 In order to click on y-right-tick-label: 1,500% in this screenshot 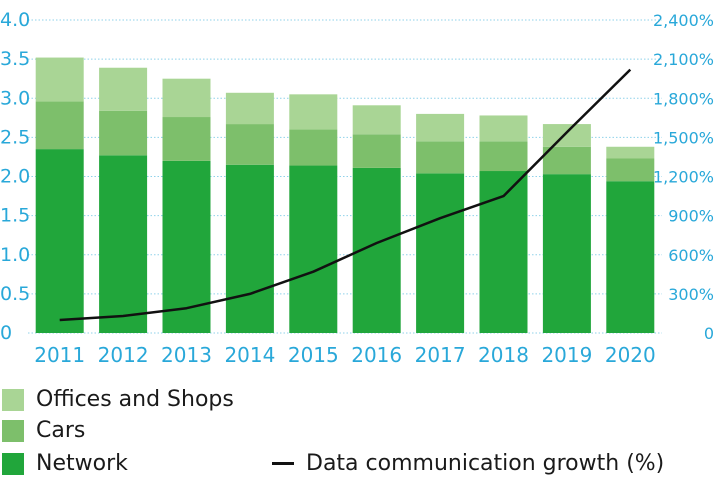, I will do `click(683, 137)`.